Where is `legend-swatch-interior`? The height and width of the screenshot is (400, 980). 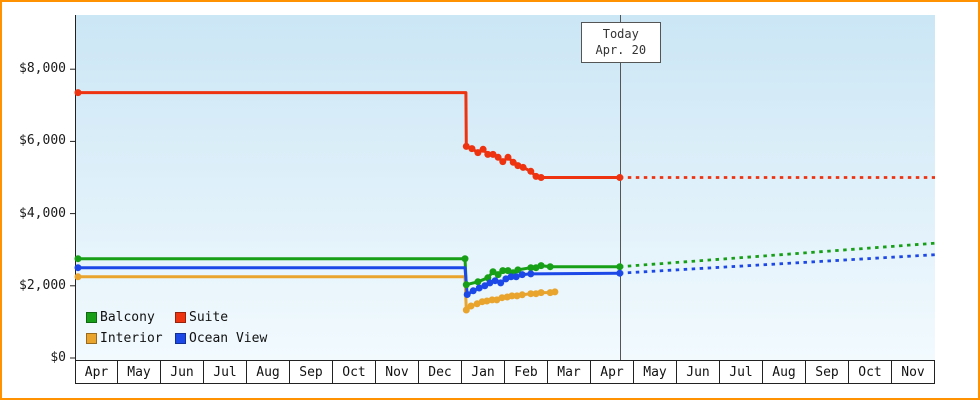
legend-swatch-interior is located at coordinates (91, 338).